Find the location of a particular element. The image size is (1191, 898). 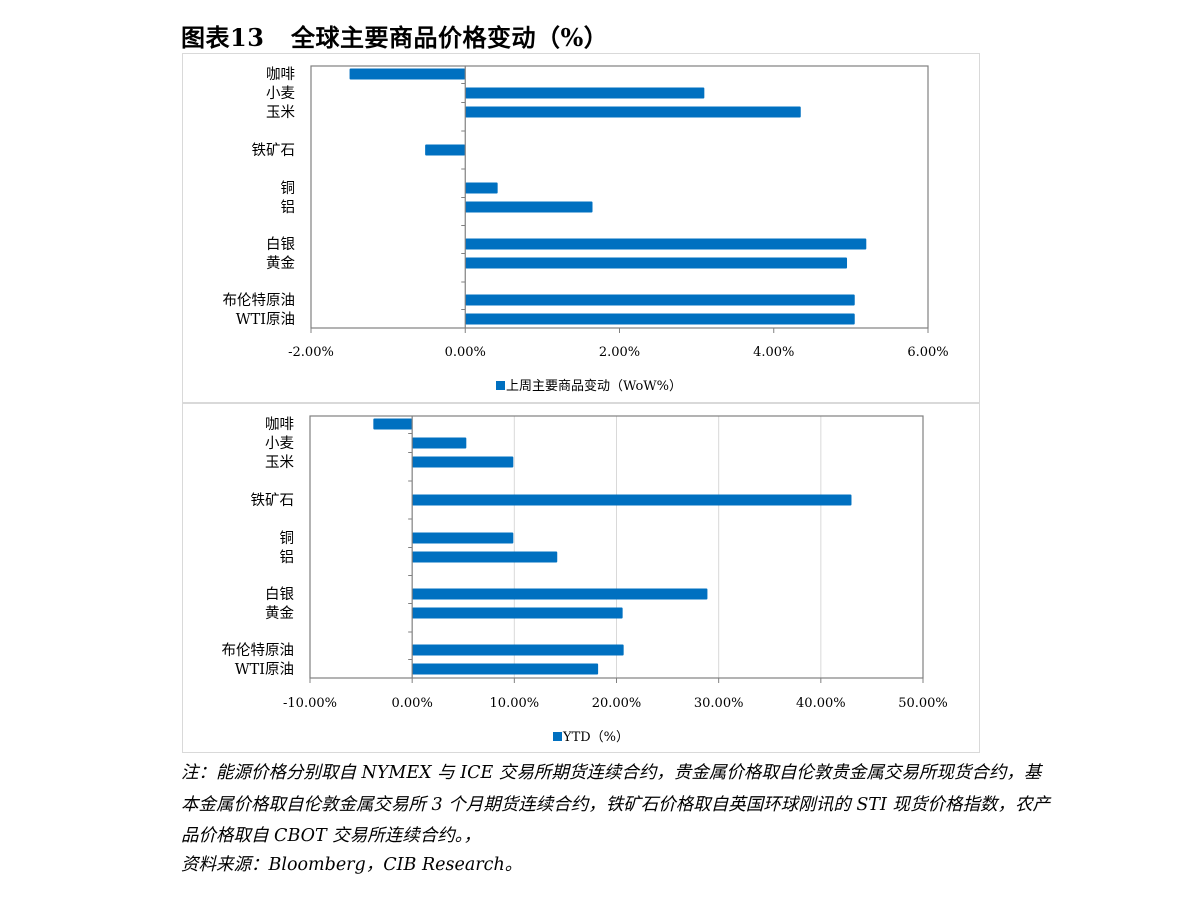

x-tick-label: -10.00% is located at coordinates (310, 703).